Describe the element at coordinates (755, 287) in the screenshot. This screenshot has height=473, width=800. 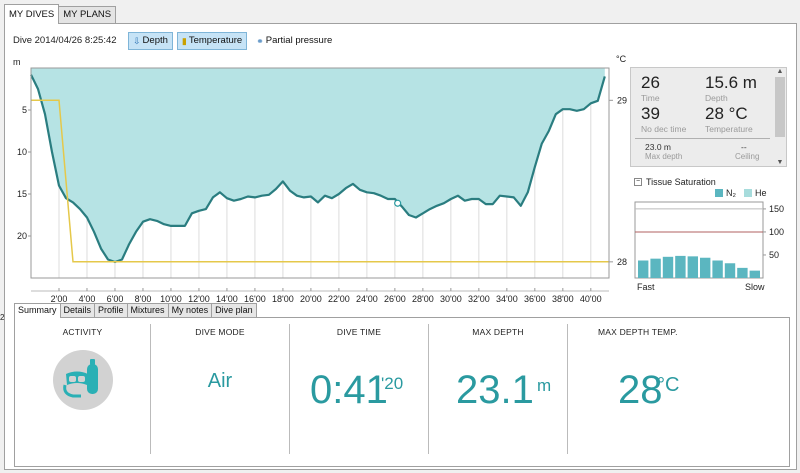
I see `slow-label: Slow` at that location.